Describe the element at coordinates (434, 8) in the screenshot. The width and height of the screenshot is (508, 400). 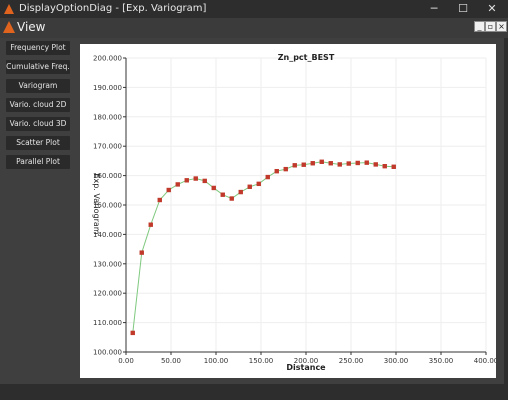
I see `window-minimize-button: ─` at that location.